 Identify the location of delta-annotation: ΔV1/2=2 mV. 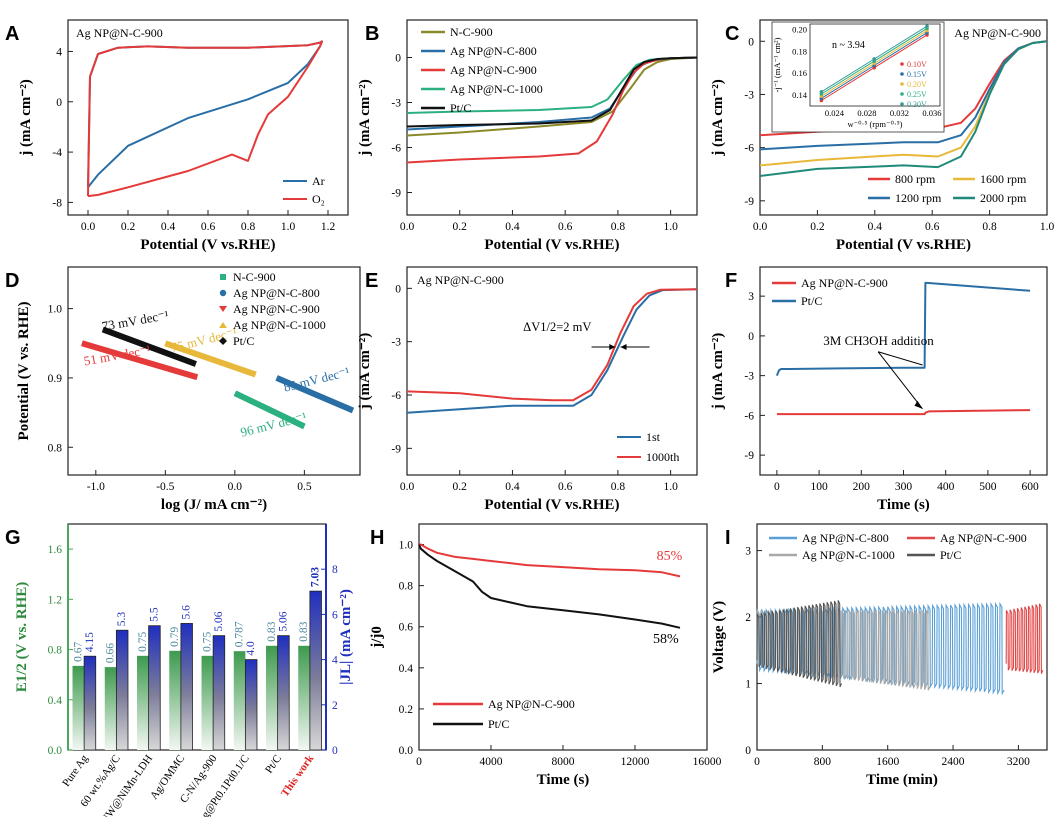
(557, 327).